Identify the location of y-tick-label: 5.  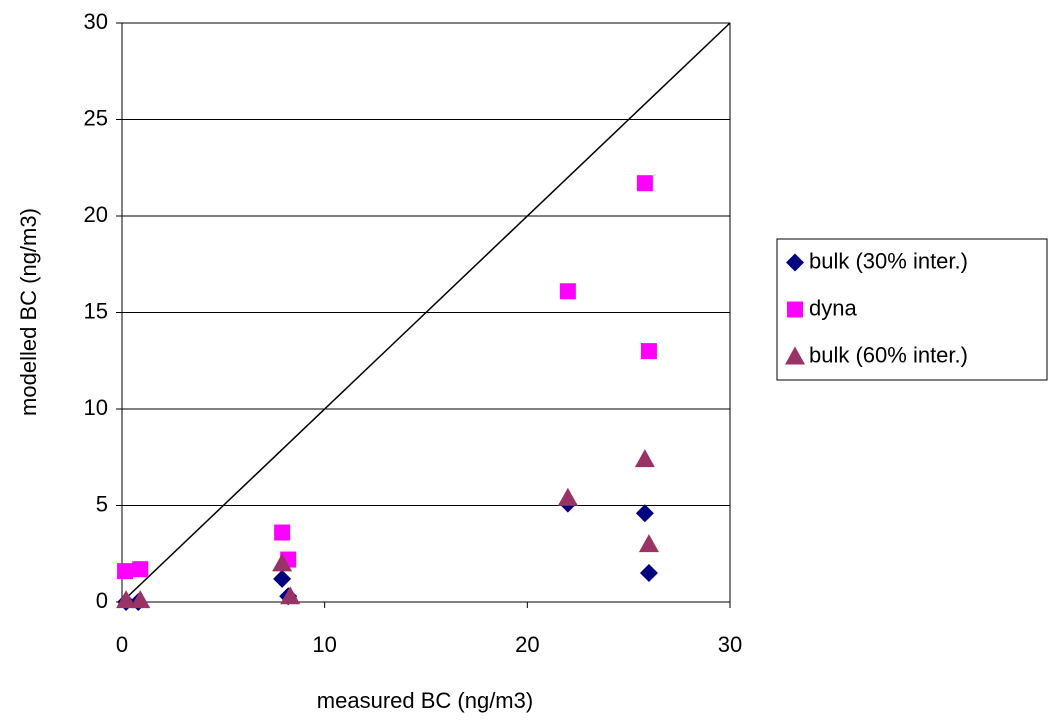
(102, 503).